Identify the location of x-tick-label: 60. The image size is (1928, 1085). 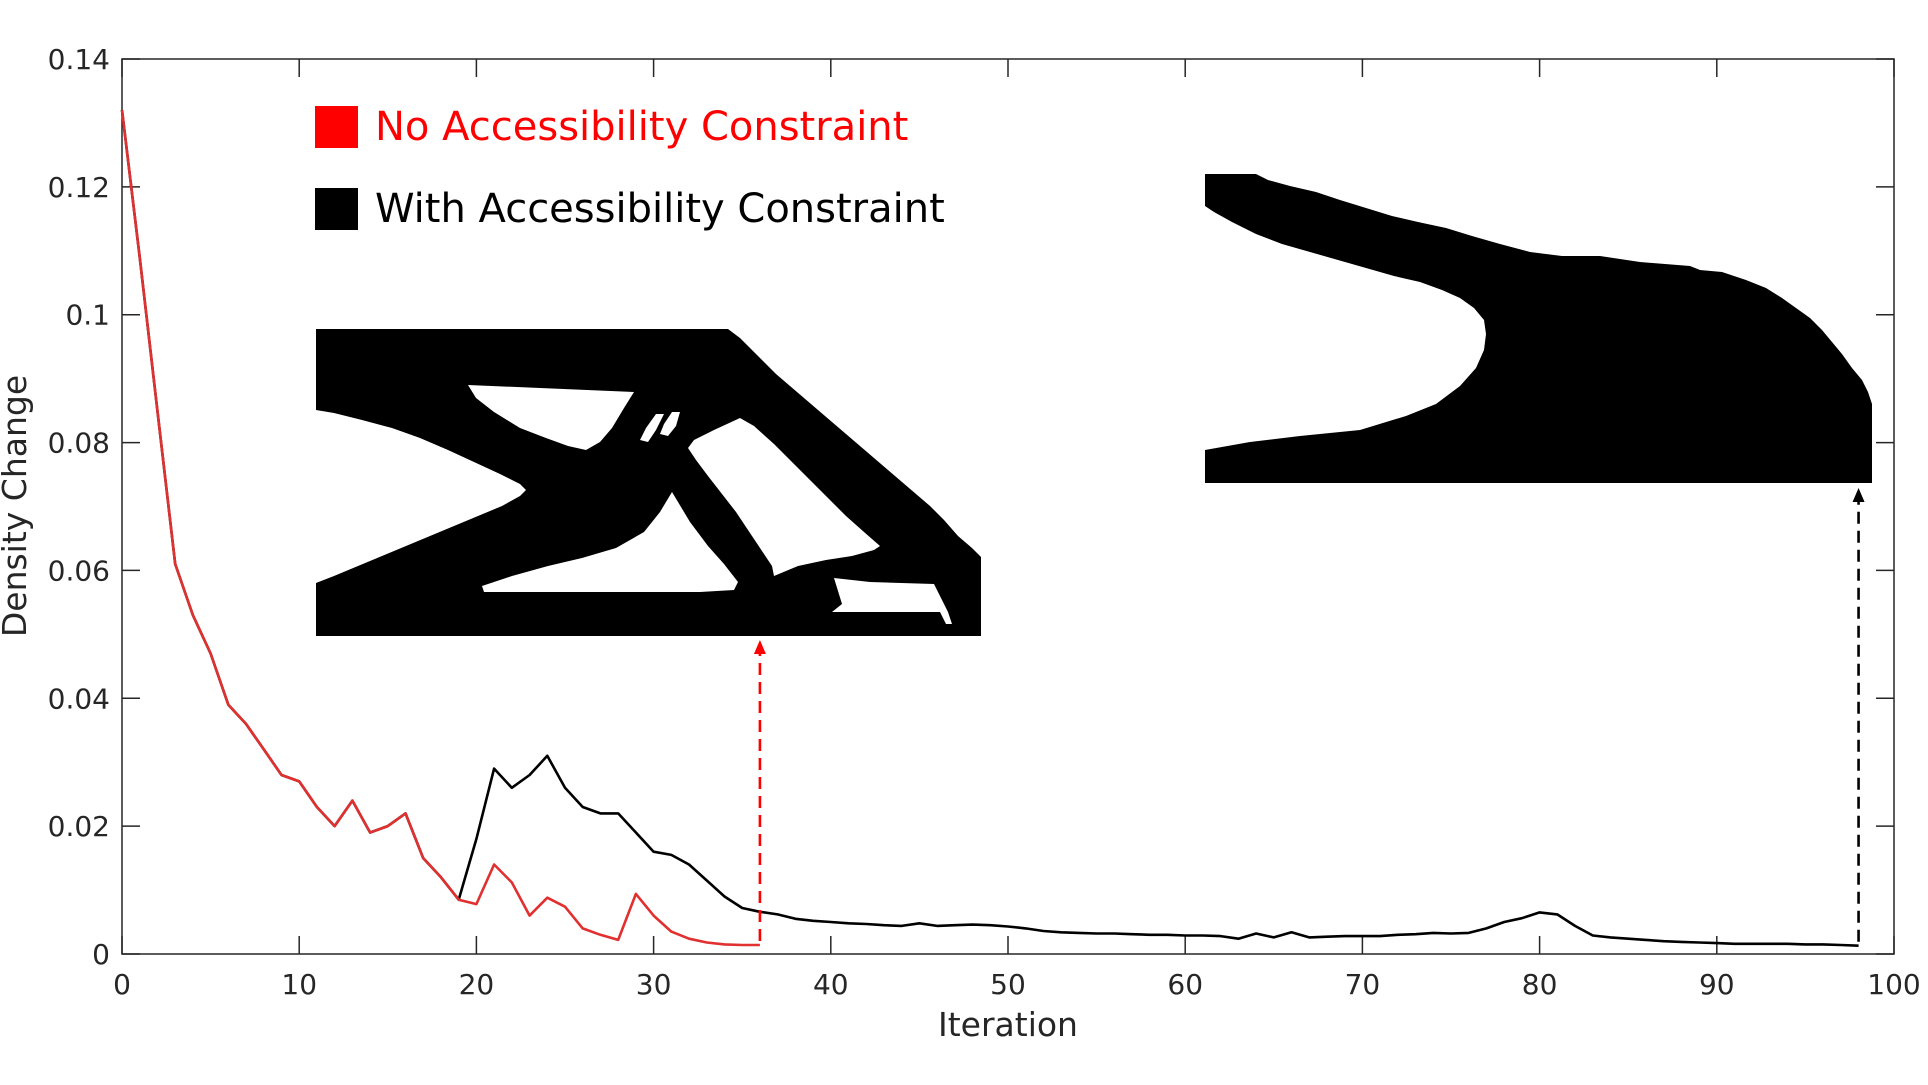
(1185, 984).